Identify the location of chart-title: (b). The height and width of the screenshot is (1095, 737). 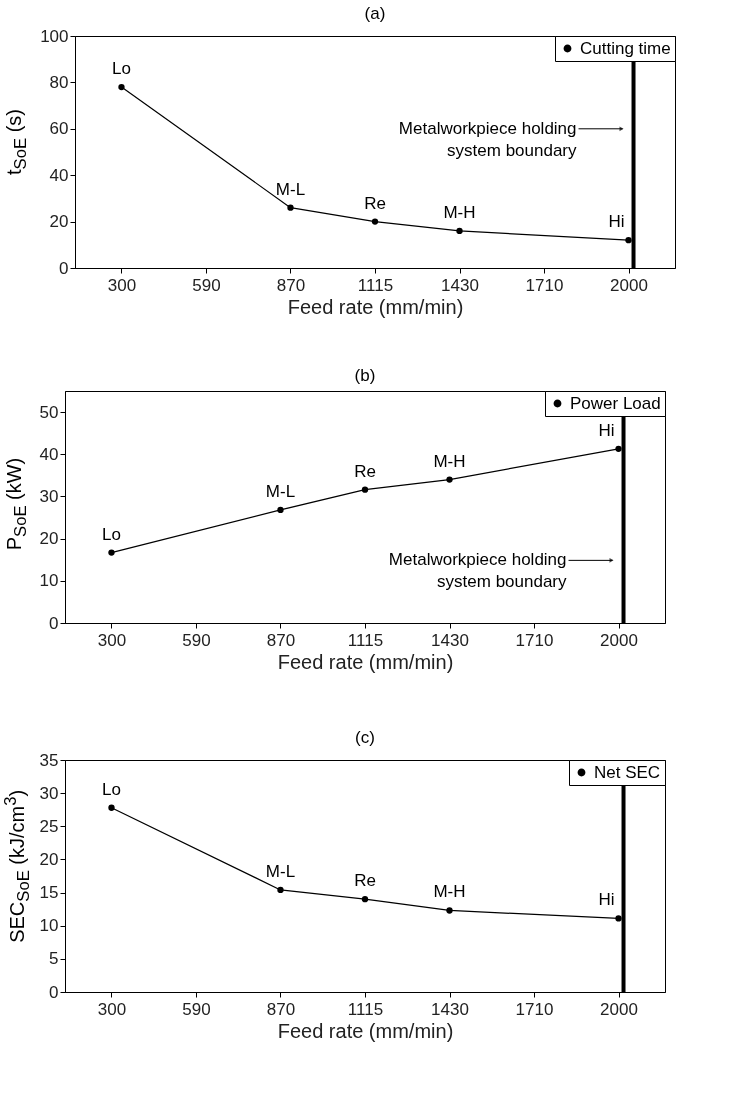
(365, 375).